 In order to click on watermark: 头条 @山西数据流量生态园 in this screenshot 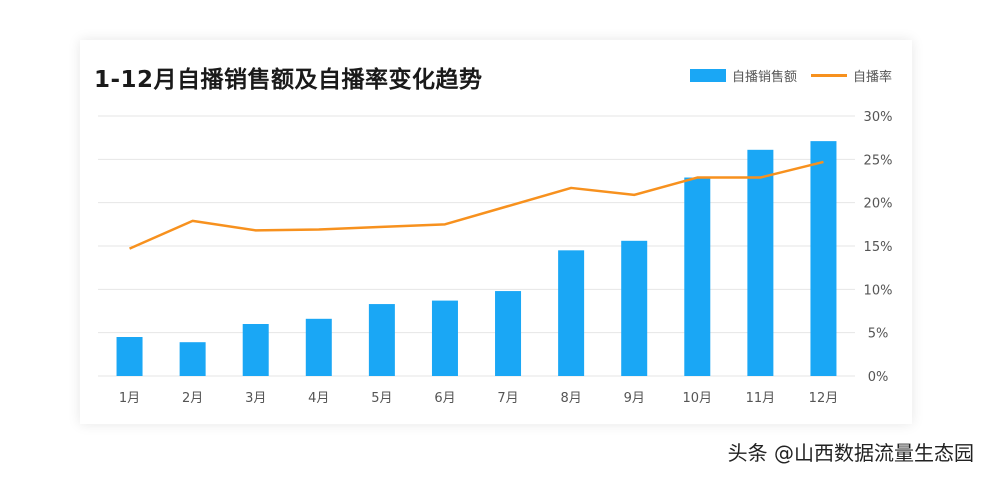, I will do `click(850, 453)`.